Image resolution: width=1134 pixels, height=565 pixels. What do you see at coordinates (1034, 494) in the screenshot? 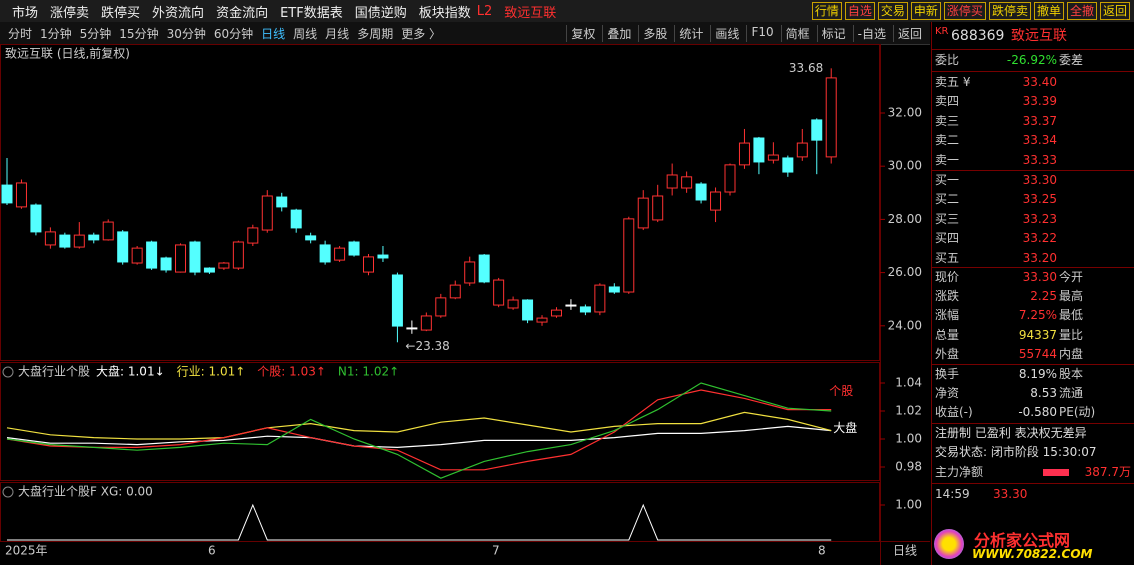
I see `last-trade: 14:59 33.30` at bounding box center [1034, 494].